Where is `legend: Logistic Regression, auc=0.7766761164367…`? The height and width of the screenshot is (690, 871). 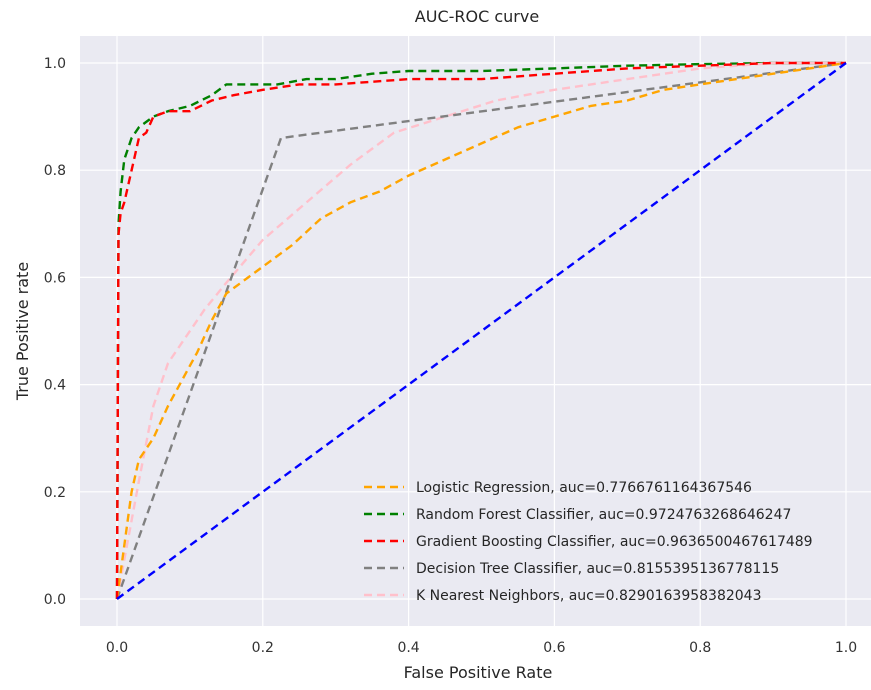
legend: Logistic Regression, auc=0.7766761164367… is located at coordinates (588, 542).